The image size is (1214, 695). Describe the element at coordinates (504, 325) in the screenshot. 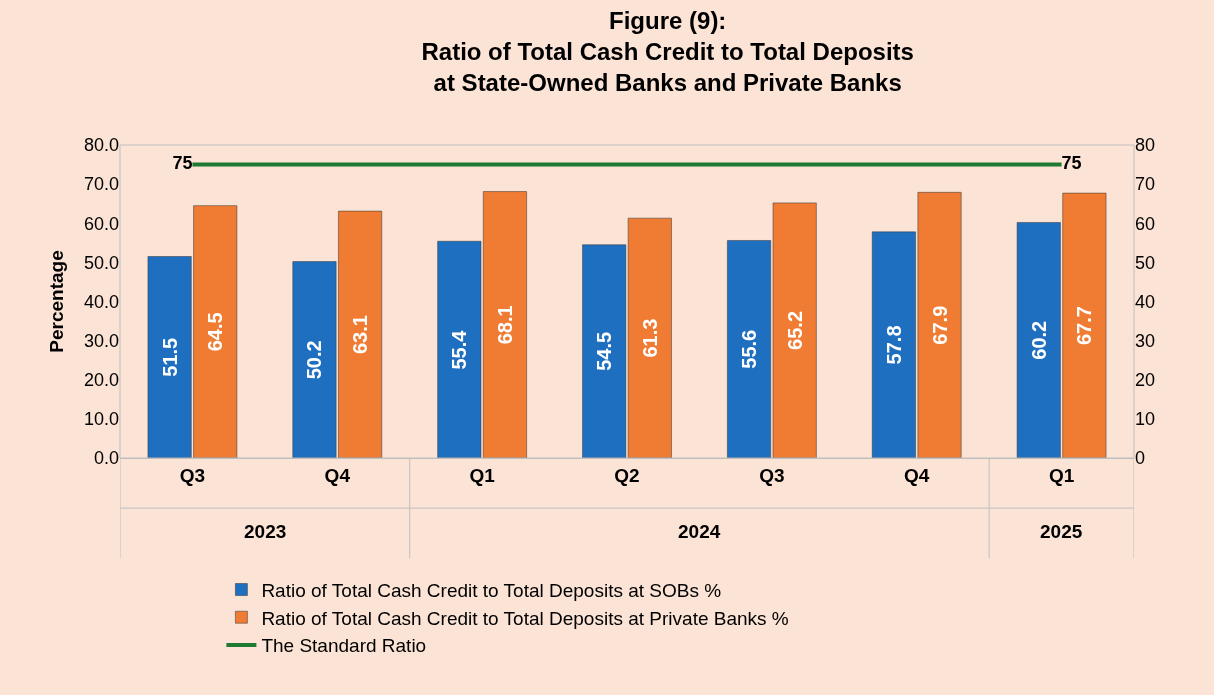

I see `data-label: 68.1` at that location.